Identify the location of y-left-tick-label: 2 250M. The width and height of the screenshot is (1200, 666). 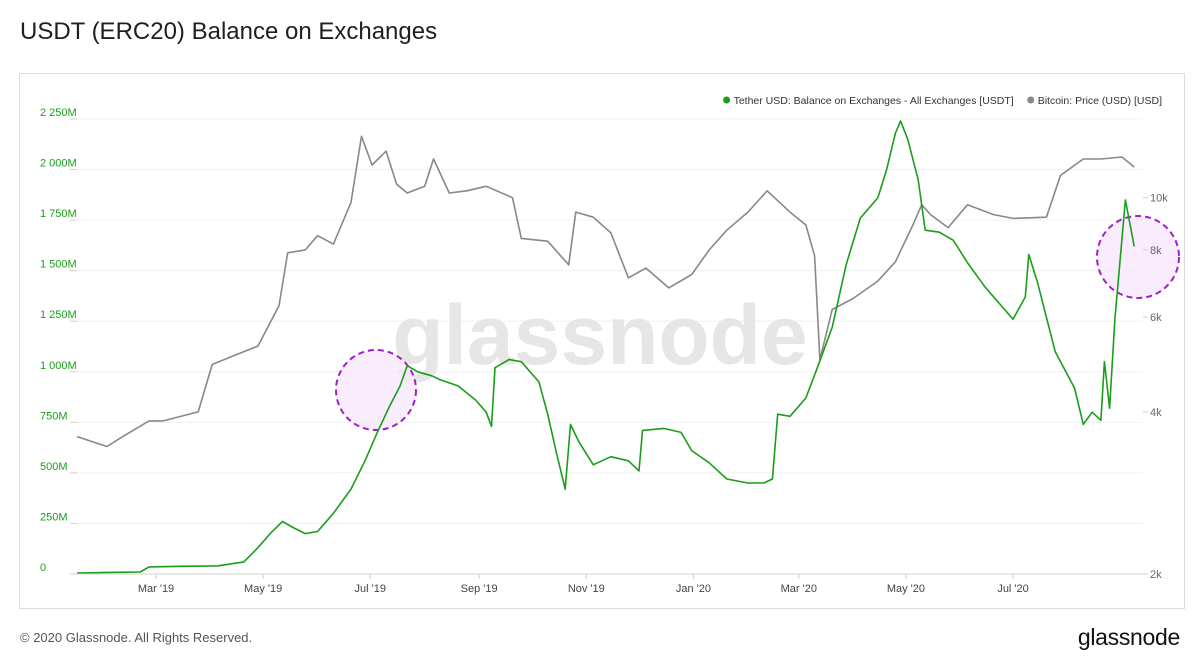
(58, 113).